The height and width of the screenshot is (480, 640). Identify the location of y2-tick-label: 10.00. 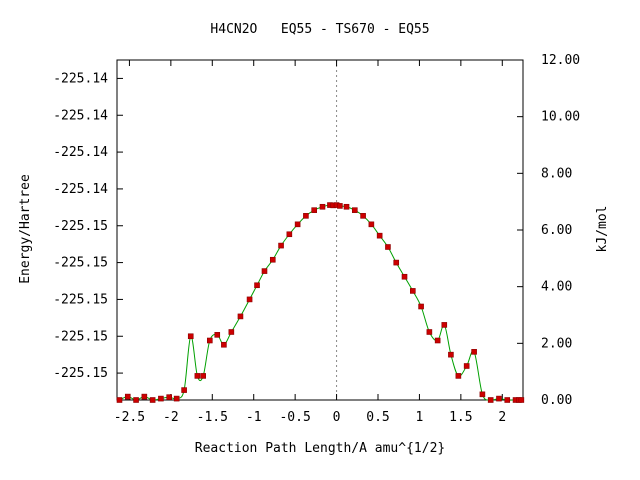
(560, 117).